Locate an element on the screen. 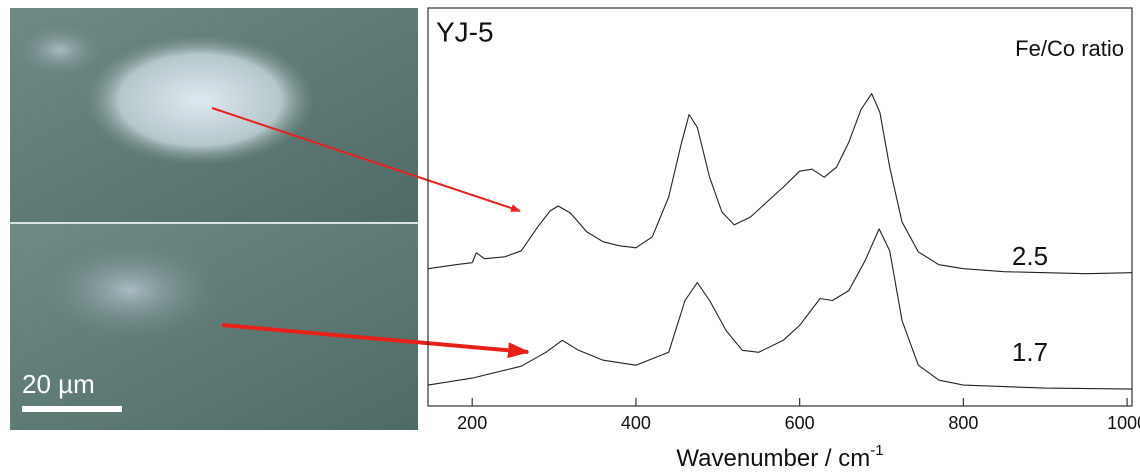 The width and height of the screenshot is (1140, 474). x-tick-label: 1000 is located at coordinates (1123, 423).